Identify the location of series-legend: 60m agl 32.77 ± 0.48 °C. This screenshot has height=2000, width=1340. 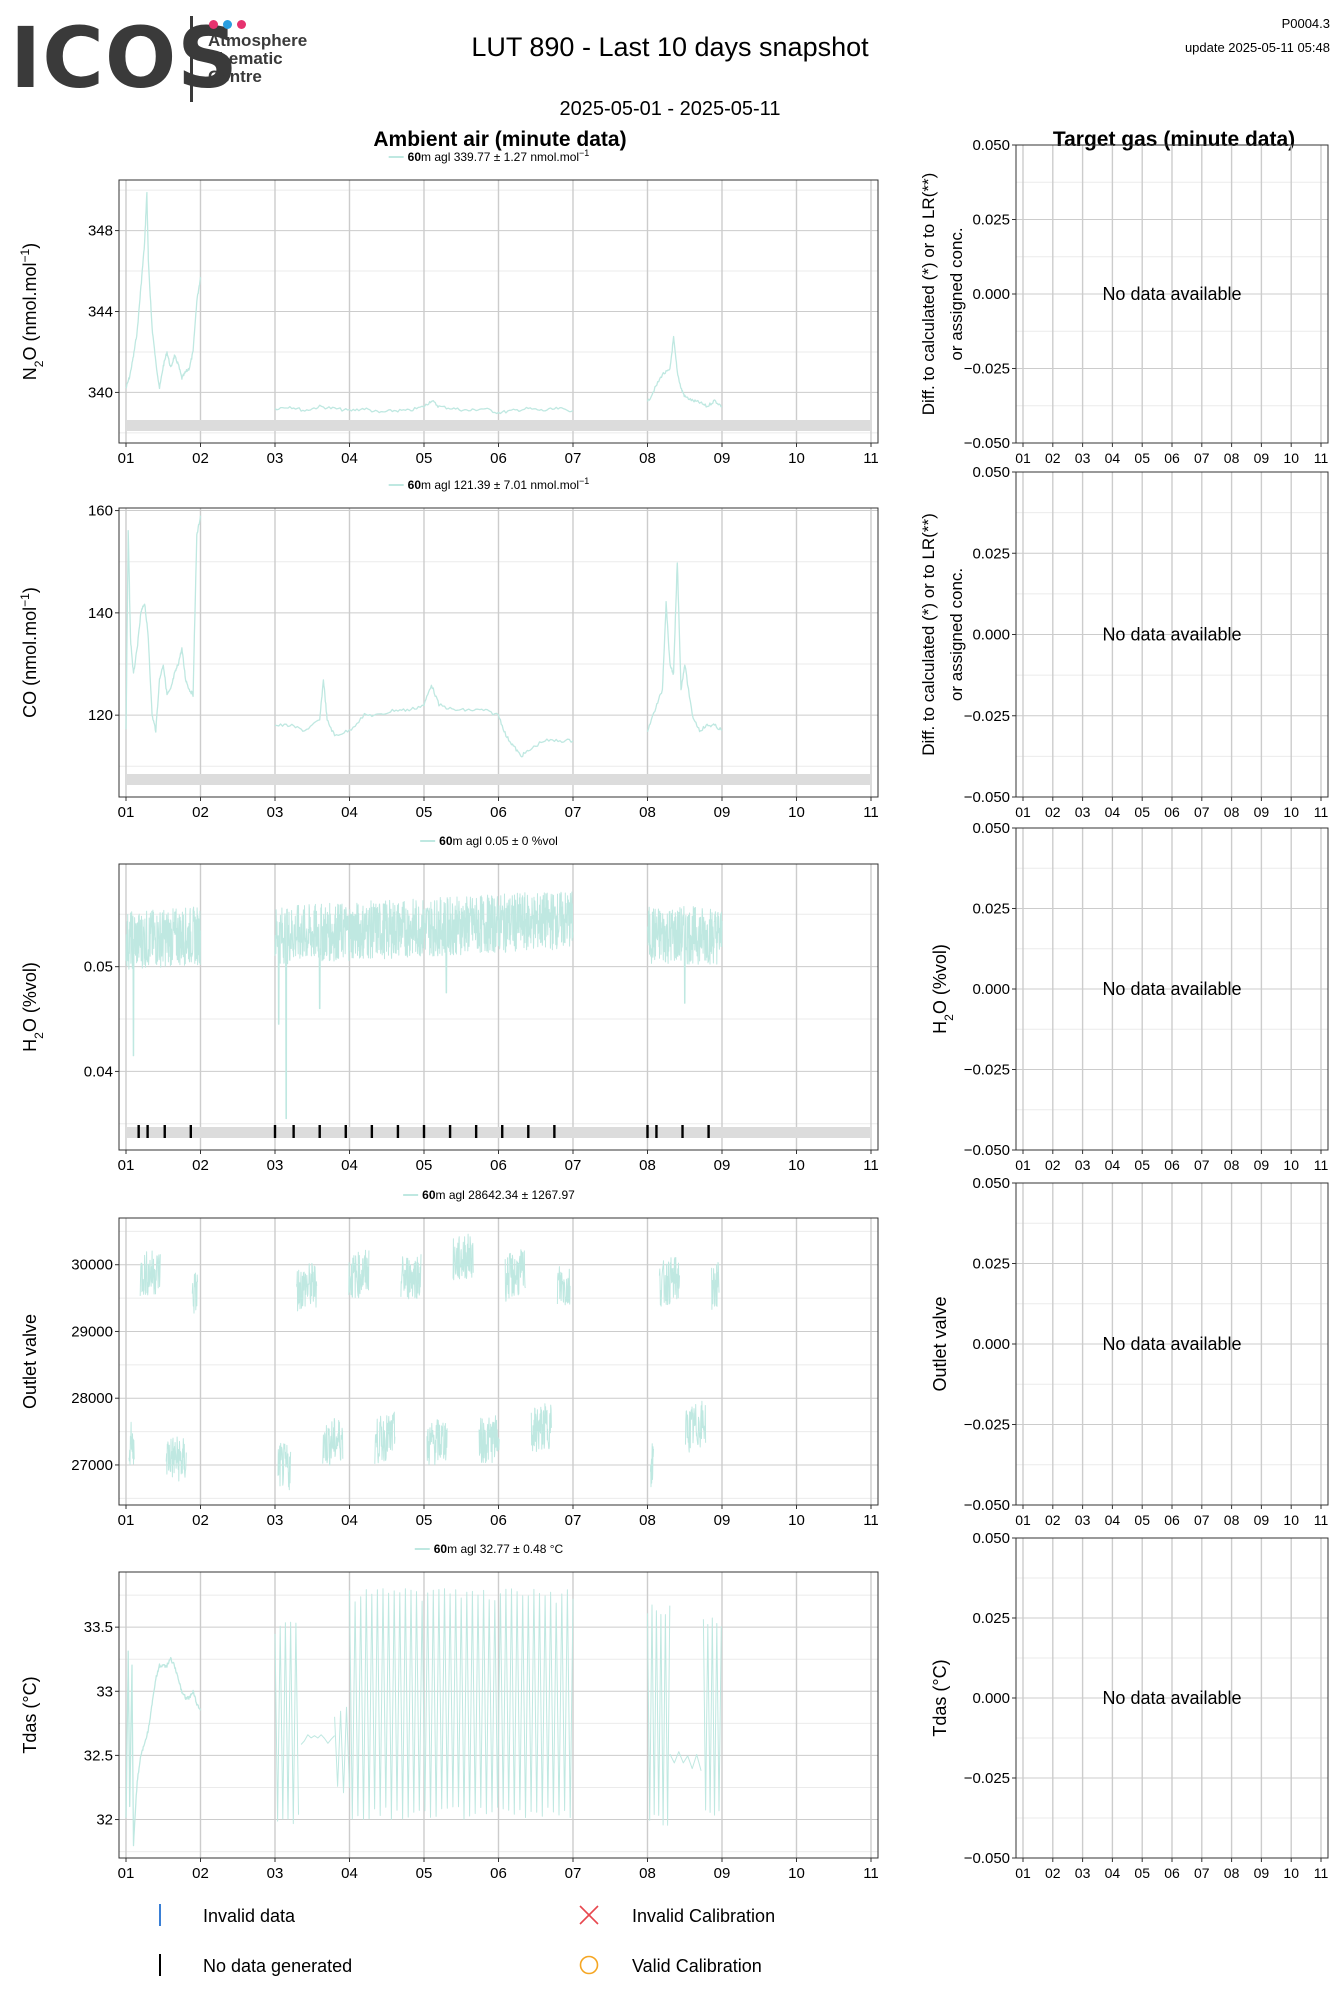
(489, 1549).